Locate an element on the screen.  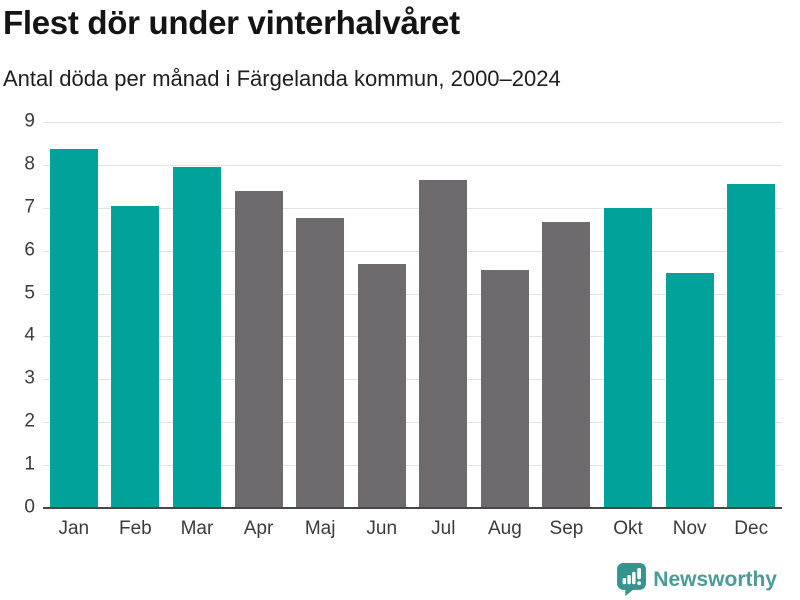
bar-jan is located at coordinates (73, 328).